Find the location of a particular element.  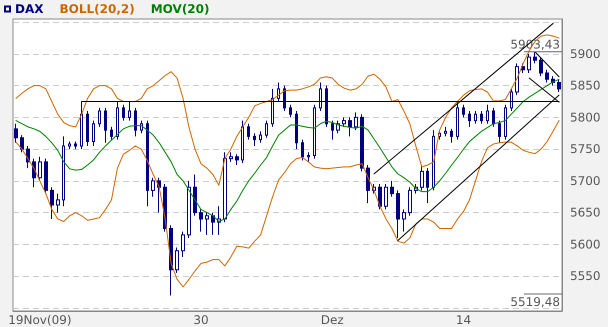

legend-label: DAX is located at coordinates (29, 9).